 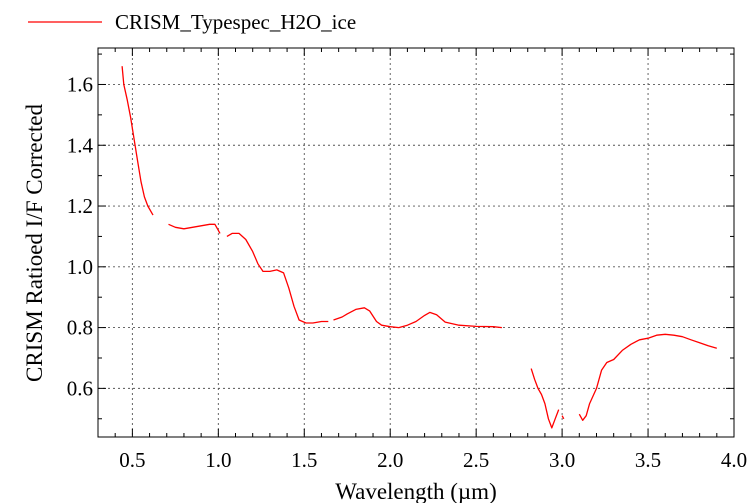 I want to click on x-tick-label: 0.5, so click(x=132, y=460).